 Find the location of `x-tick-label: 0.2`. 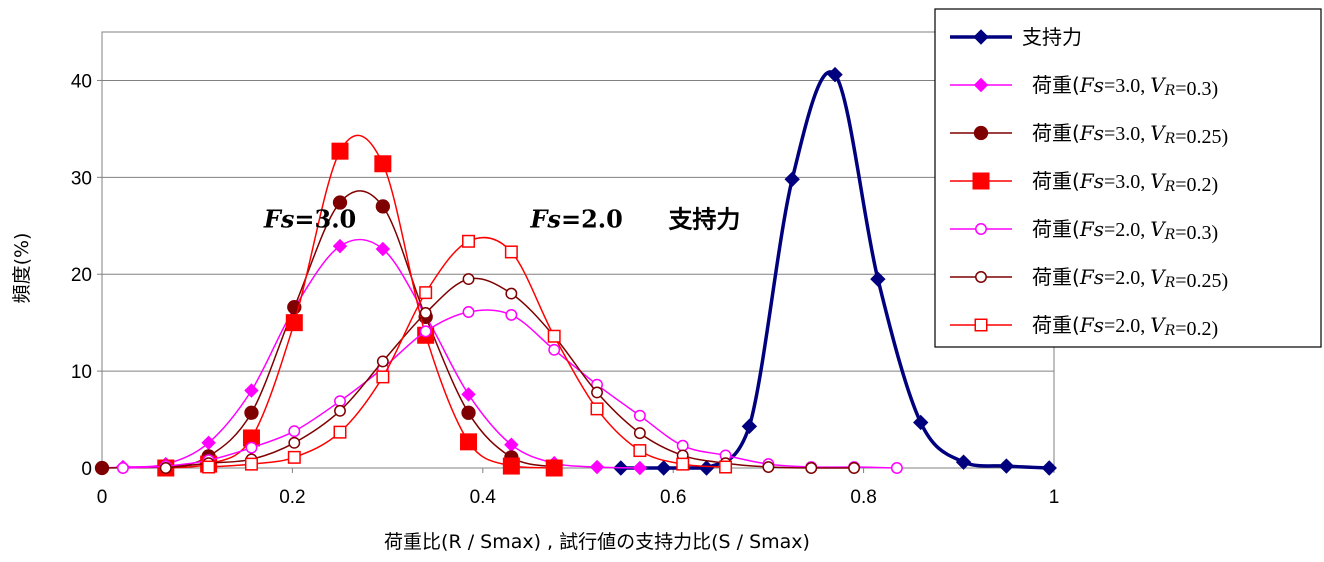

x-tick-label: 0.2 is located at coordinates (292, 497).